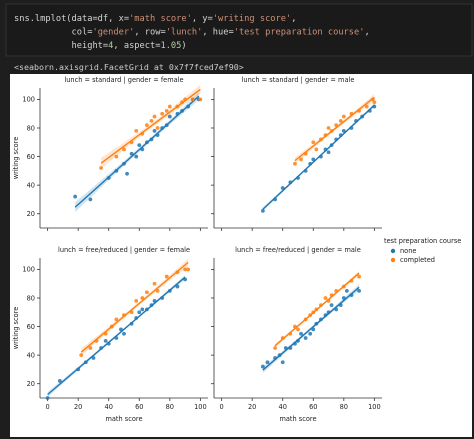 This screenshot has width=474, height=439. Describe the element at coordinates (71, 19) in the screenshot. I see `code-token: sns.lmplot(data=df, x=` at that location.